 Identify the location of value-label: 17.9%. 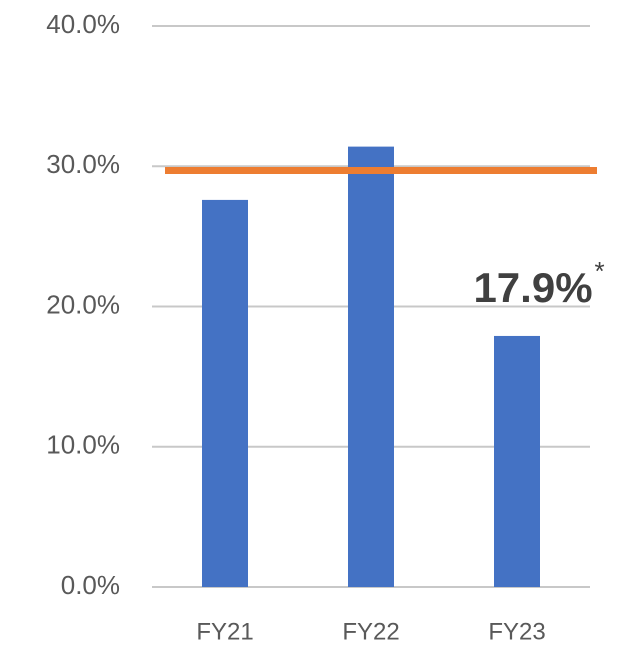
(532, 287).